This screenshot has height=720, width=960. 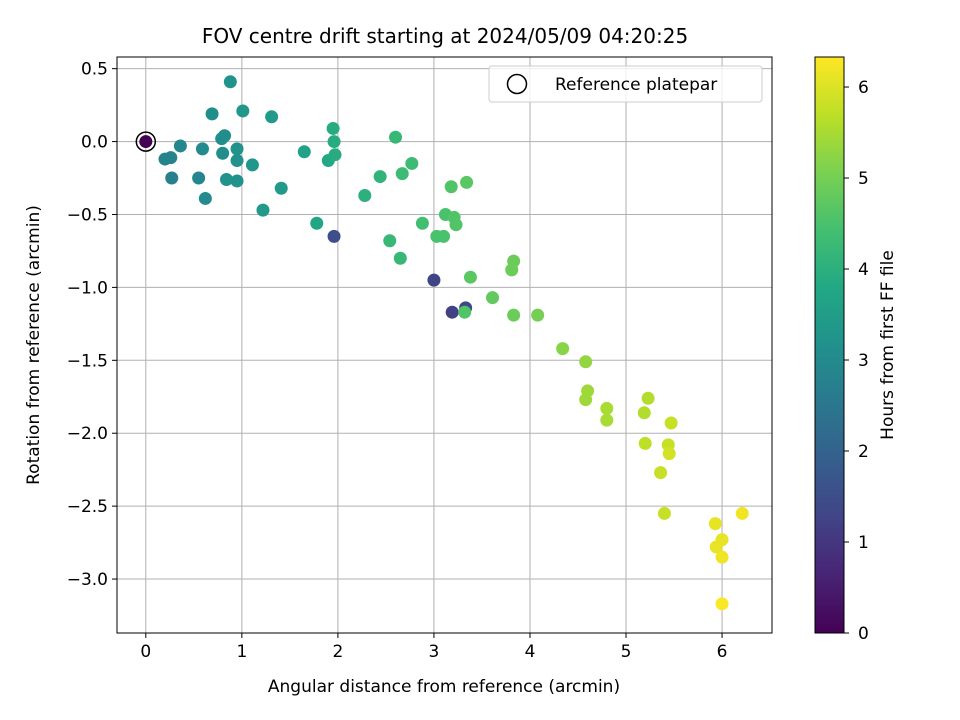 What do you see at coordinates (722, 652) in the screenshot?
I see `x-tick-label: 6` at bounding box center [722, 652].